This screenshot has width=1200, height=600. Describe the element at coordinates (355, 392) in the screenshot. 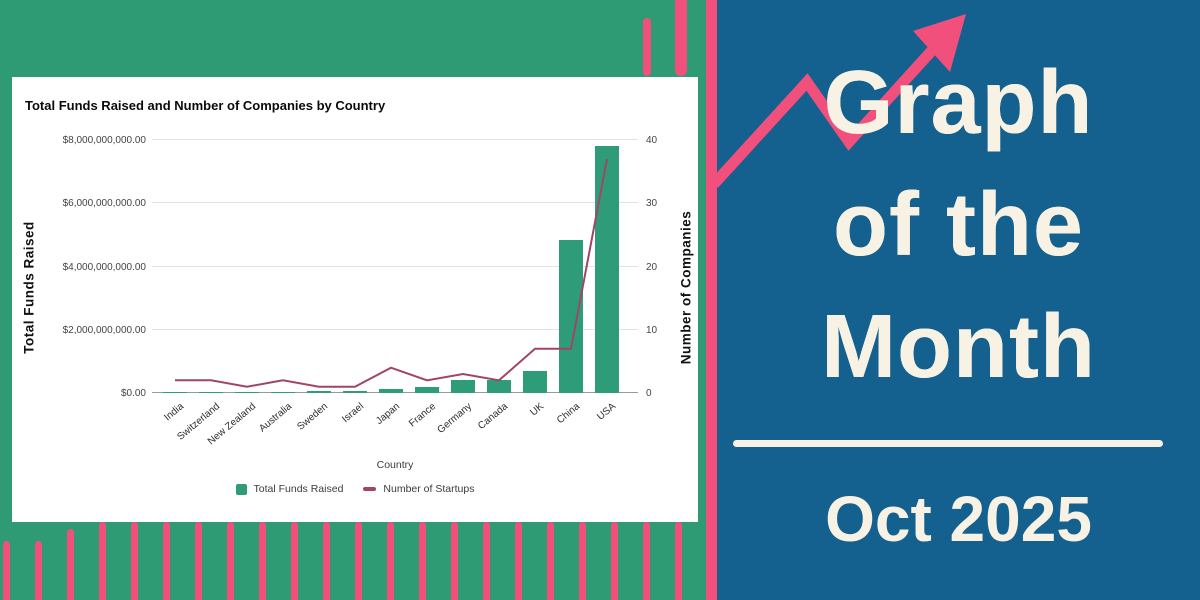

I see `bar-israel` at that location.